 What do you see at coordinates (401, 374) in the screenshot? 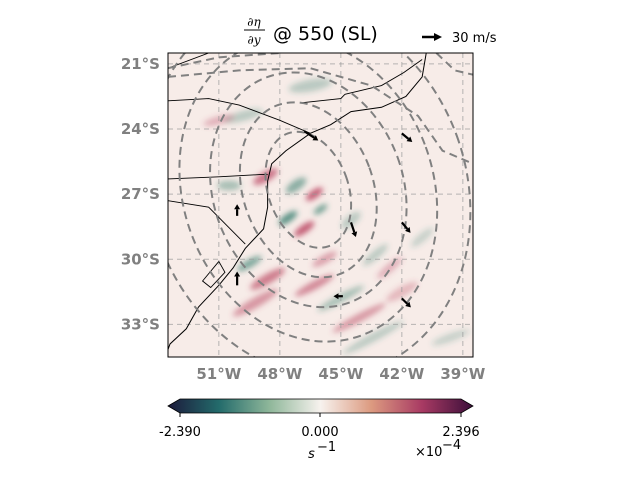
I see `x-tick-label: 42°W` at bounding box center [401, 374].